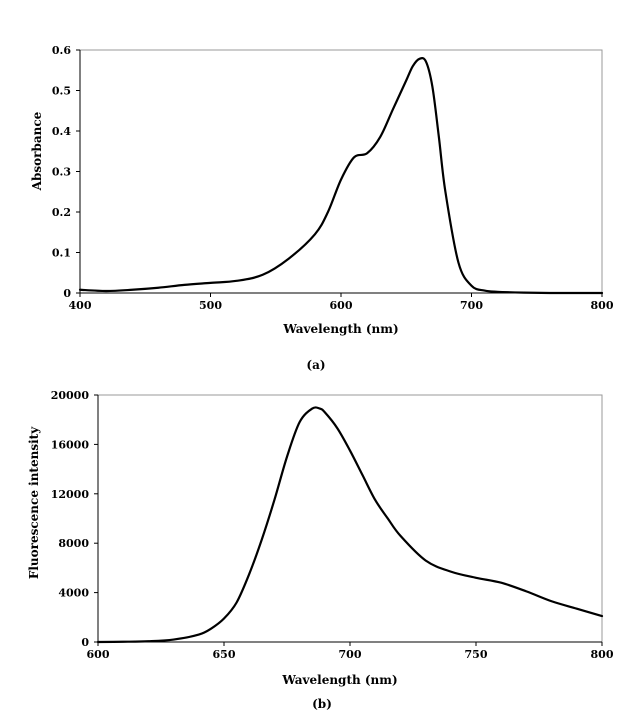  Describe the element at coordinates (70, 444) in the screenshot. I see `chart-b-y-tick-label: 16000` at that location.